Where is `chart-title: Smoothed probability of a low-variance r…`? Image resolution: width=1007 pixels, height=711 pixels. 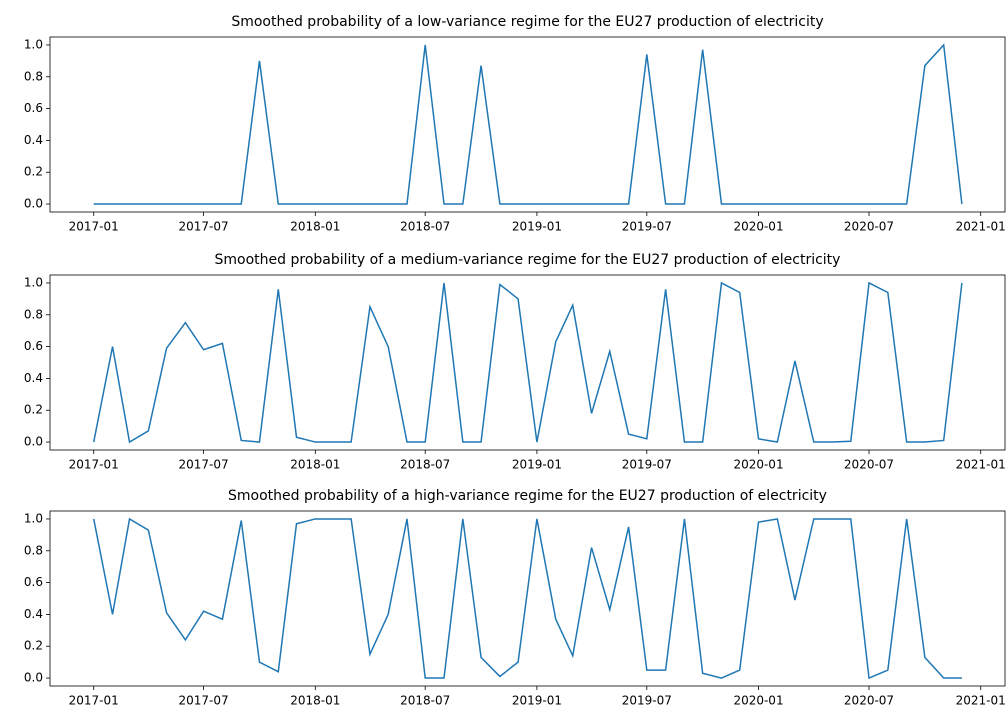 chart-title: Smoothed probability of a low-variance r… is located at coordinates (527, 22).